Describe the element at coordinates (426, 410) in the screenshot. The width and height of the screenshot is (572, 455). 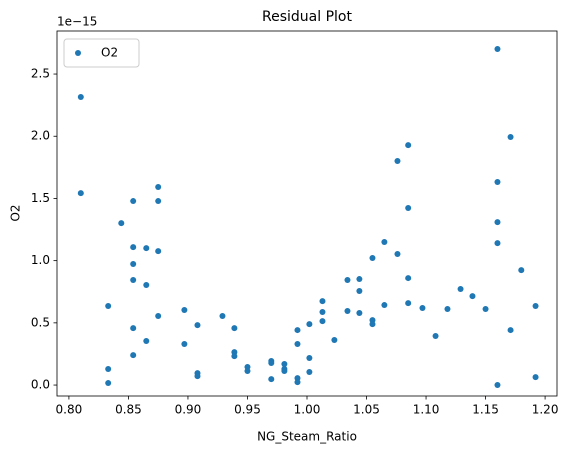
I see `x-tick-label: 1.10` at that location.